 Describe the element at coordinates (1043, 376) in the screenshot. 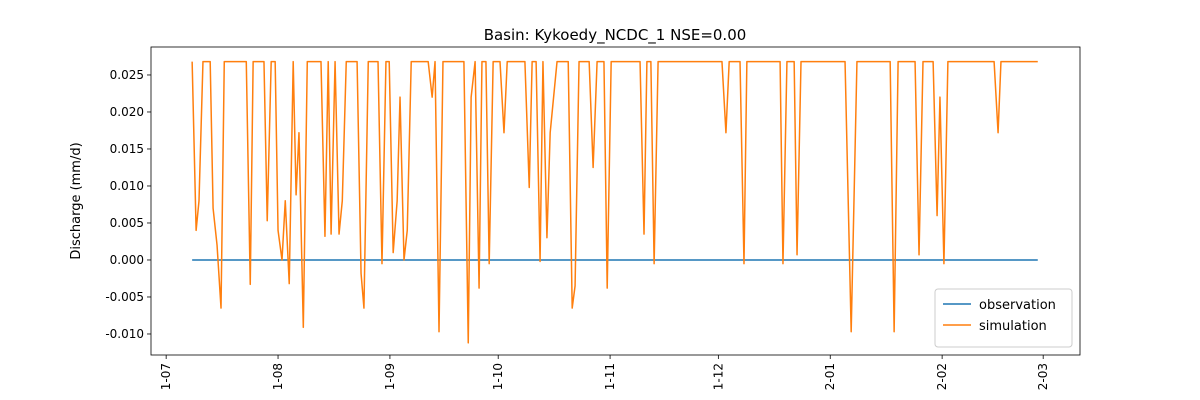

I see `x-tick-label: 2-03` at that location.